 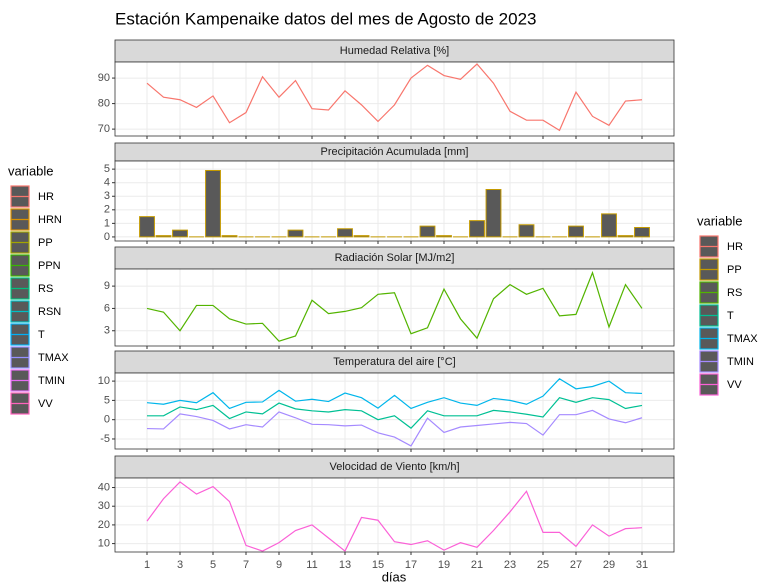 I want to click on x-tick-label: 9, so click(x=279, y=565).